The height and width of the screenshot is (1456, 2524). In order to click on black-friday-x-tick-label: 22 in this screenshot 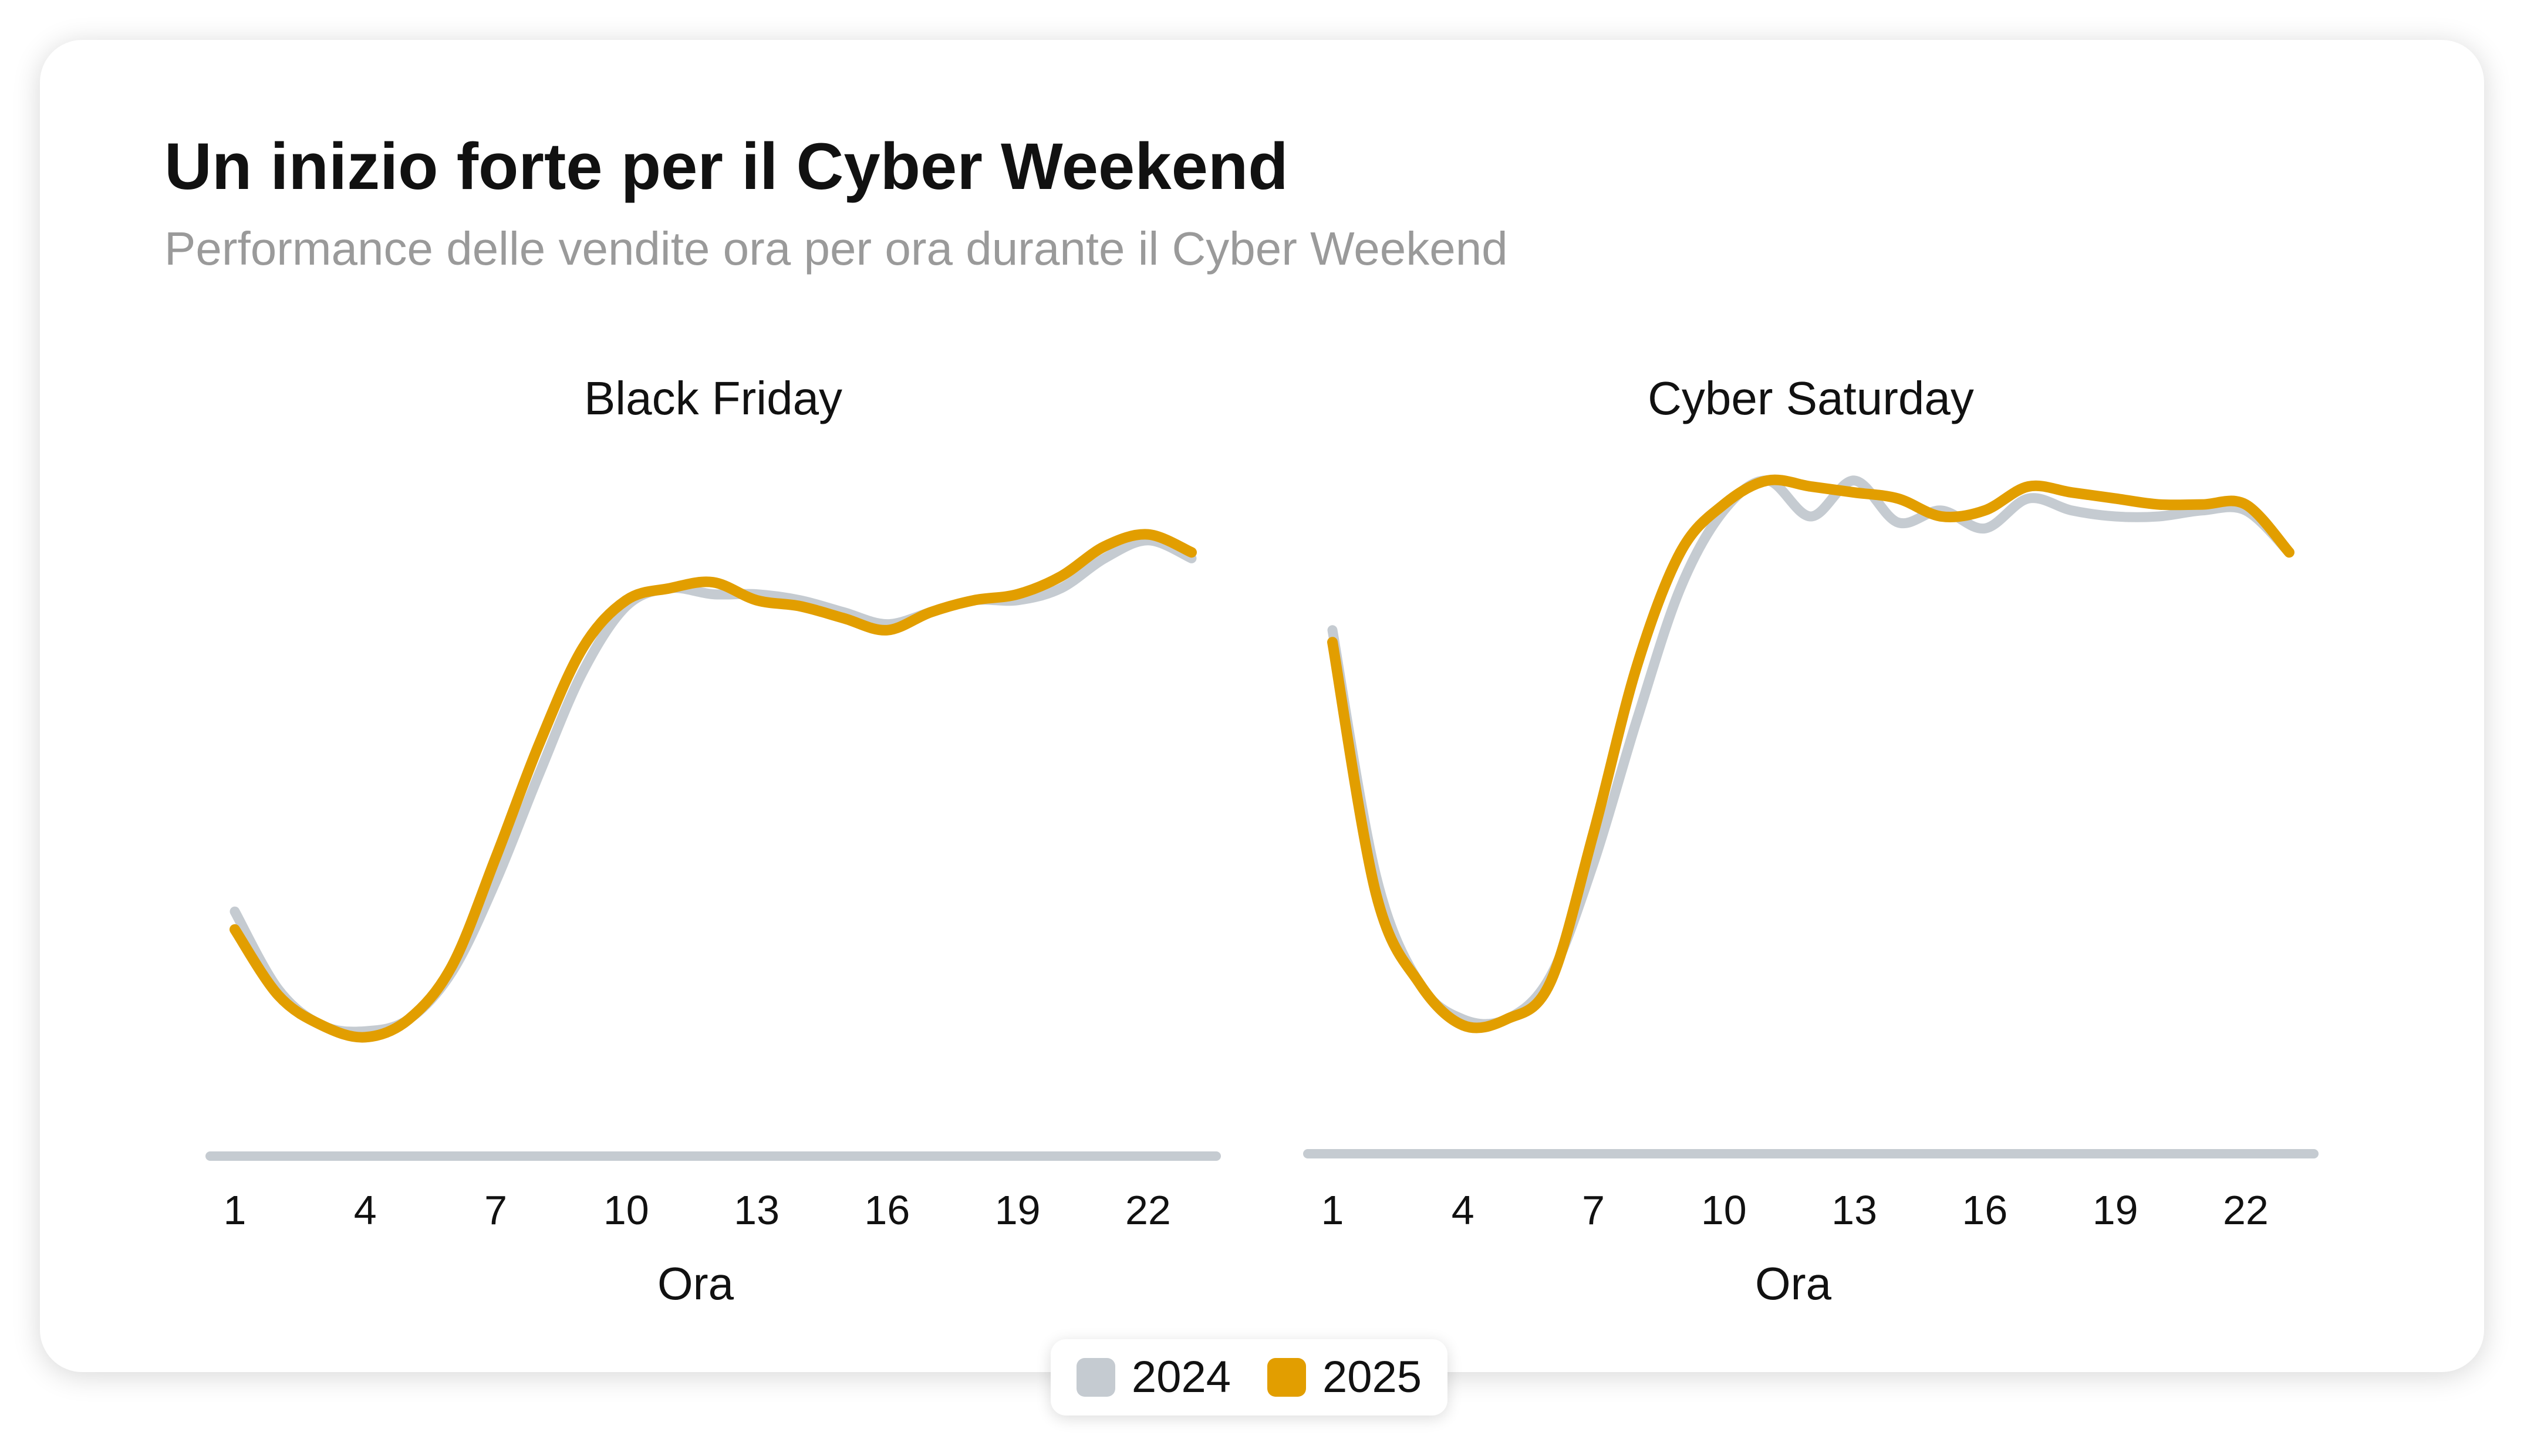, I will do `click(1148, 1210)`.